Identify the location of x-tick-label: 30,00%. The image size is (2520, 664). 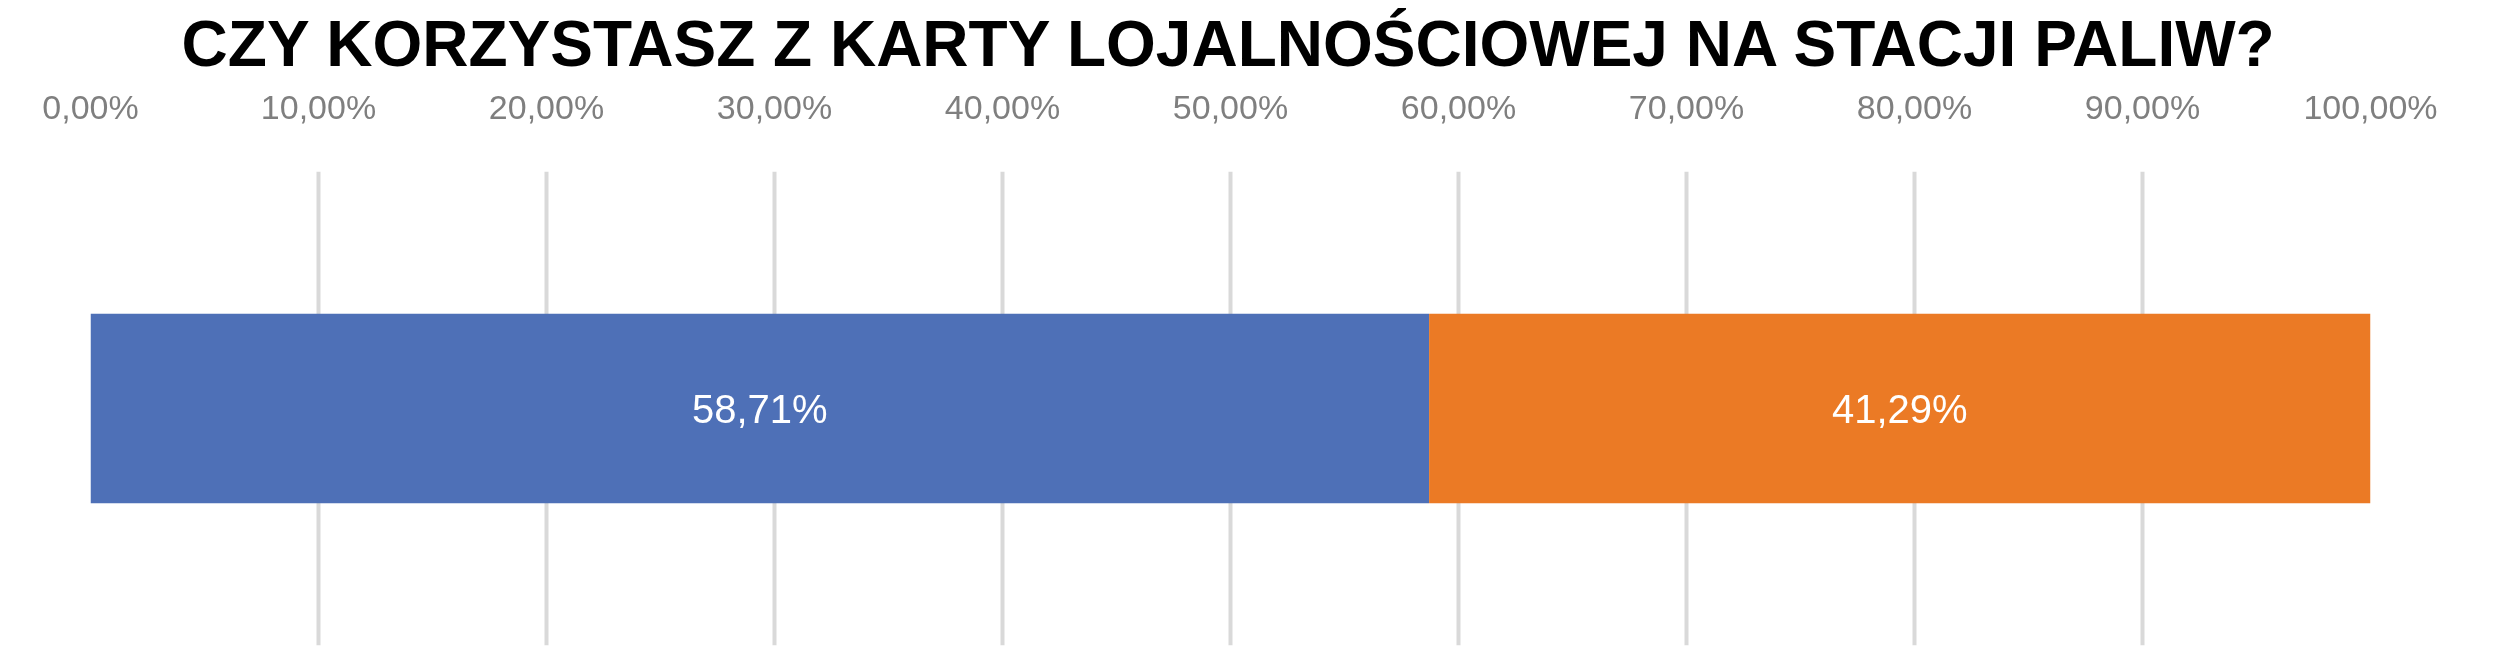
(774, 106).